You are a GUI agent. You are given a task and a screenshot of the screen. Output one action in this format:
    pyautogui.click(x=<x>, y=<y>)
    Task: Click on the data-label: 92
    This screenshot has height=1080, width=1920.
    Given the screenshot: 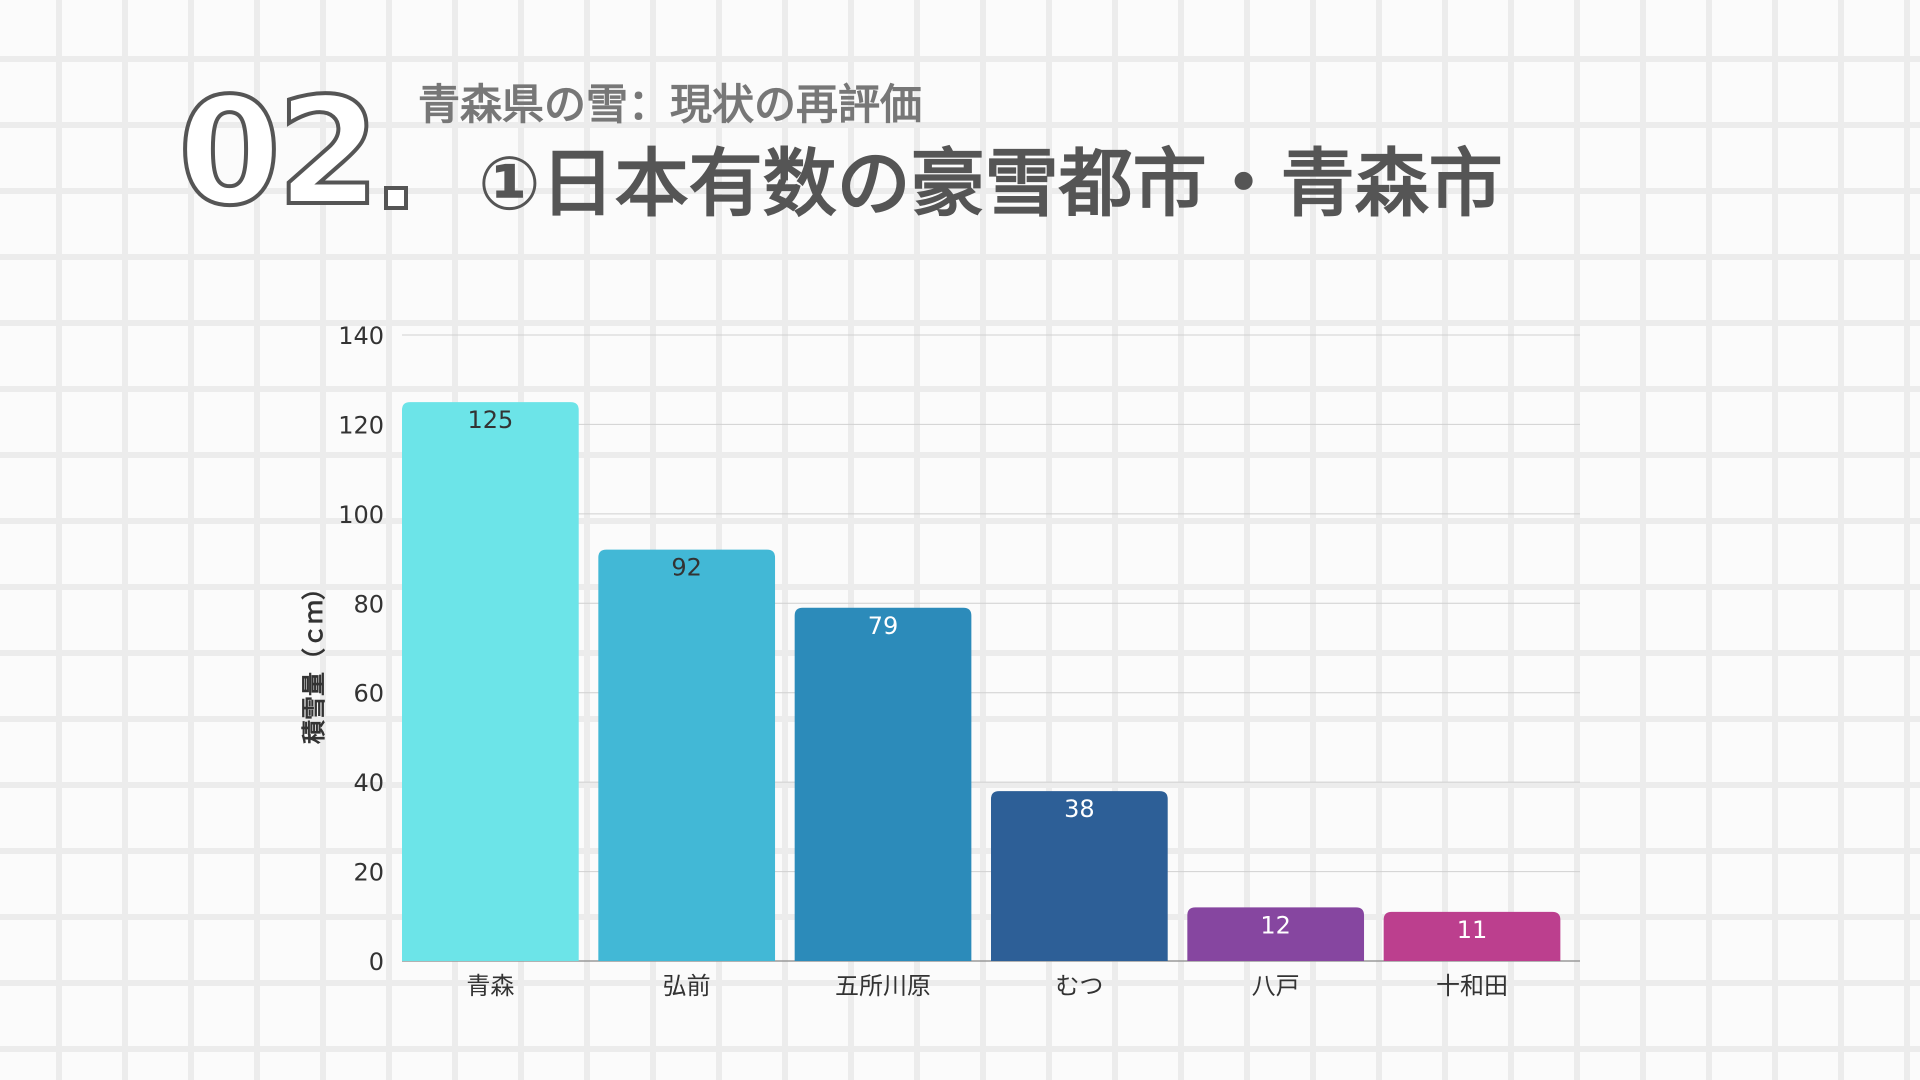 What is the action you would take?
    pyautogui.click(x=686, y=568)
    